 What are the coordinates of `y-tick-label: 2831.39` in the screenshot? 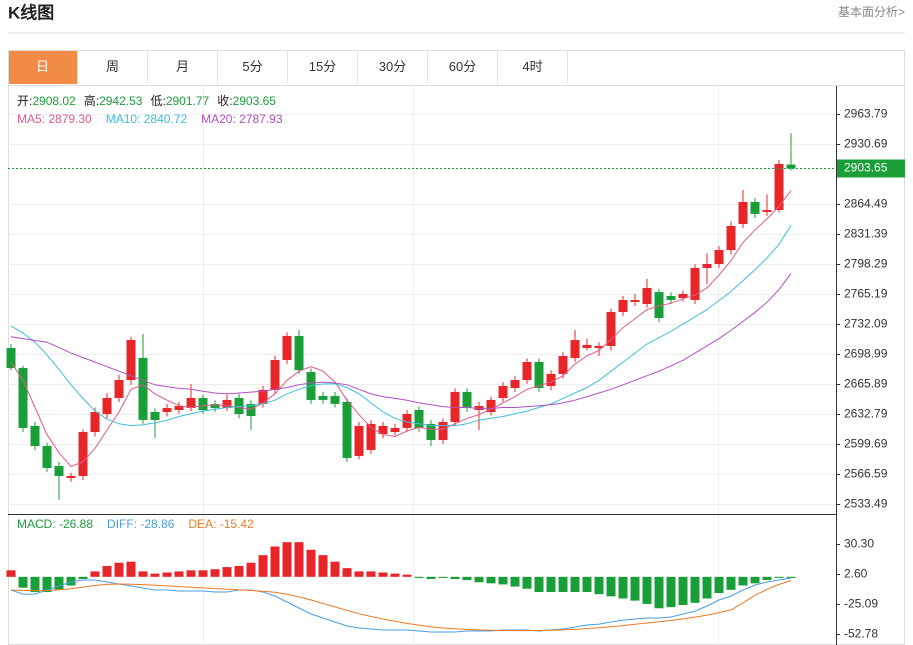 It's located at (866, 234).